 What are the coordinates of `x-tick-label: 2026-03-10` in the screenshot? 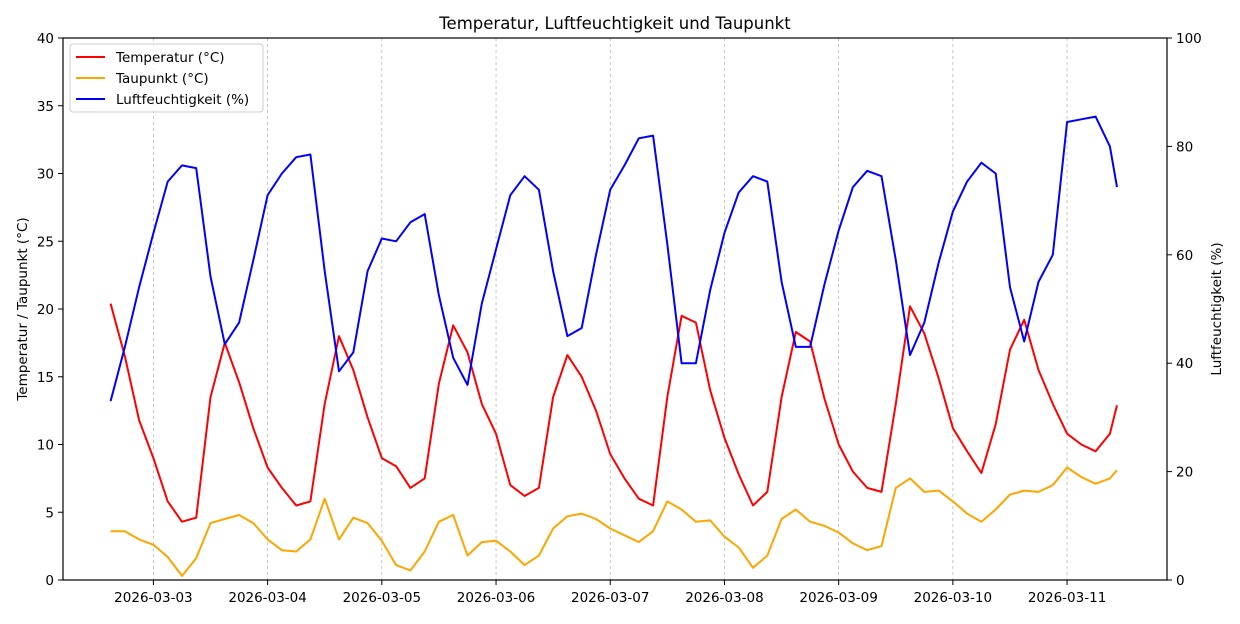 It's located at (953, 598).